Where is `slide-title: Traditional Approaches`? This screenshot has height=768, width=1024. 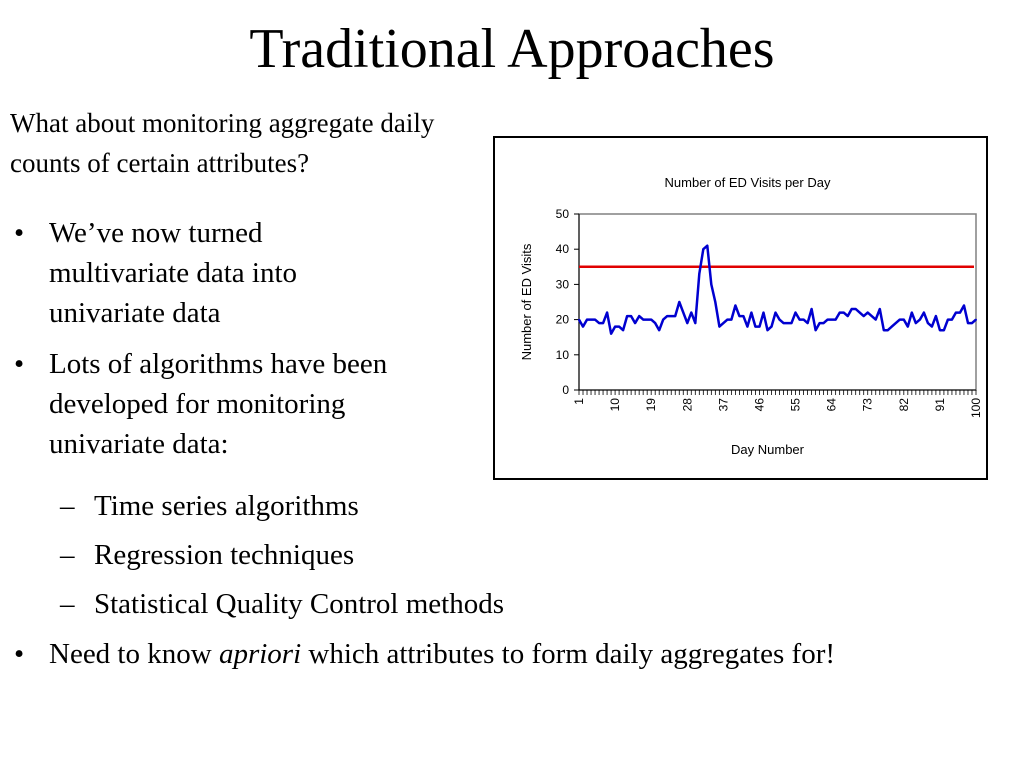
slide-title: Traditional Approaches is located at coordinates (512, 49).